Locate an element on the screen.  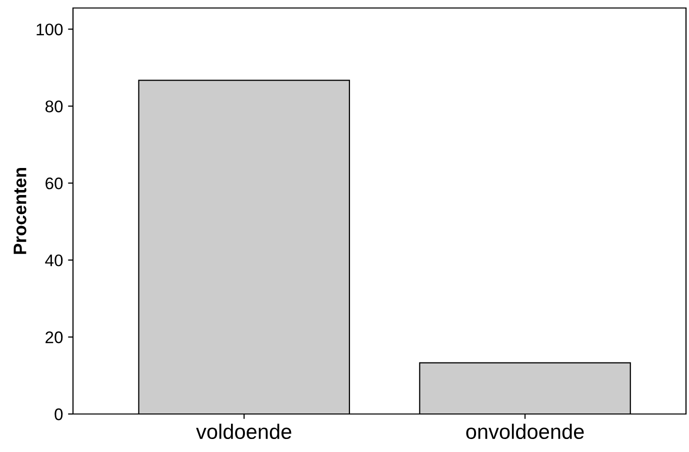
y-tick-label: 100 is located at coordinates (49, 30).